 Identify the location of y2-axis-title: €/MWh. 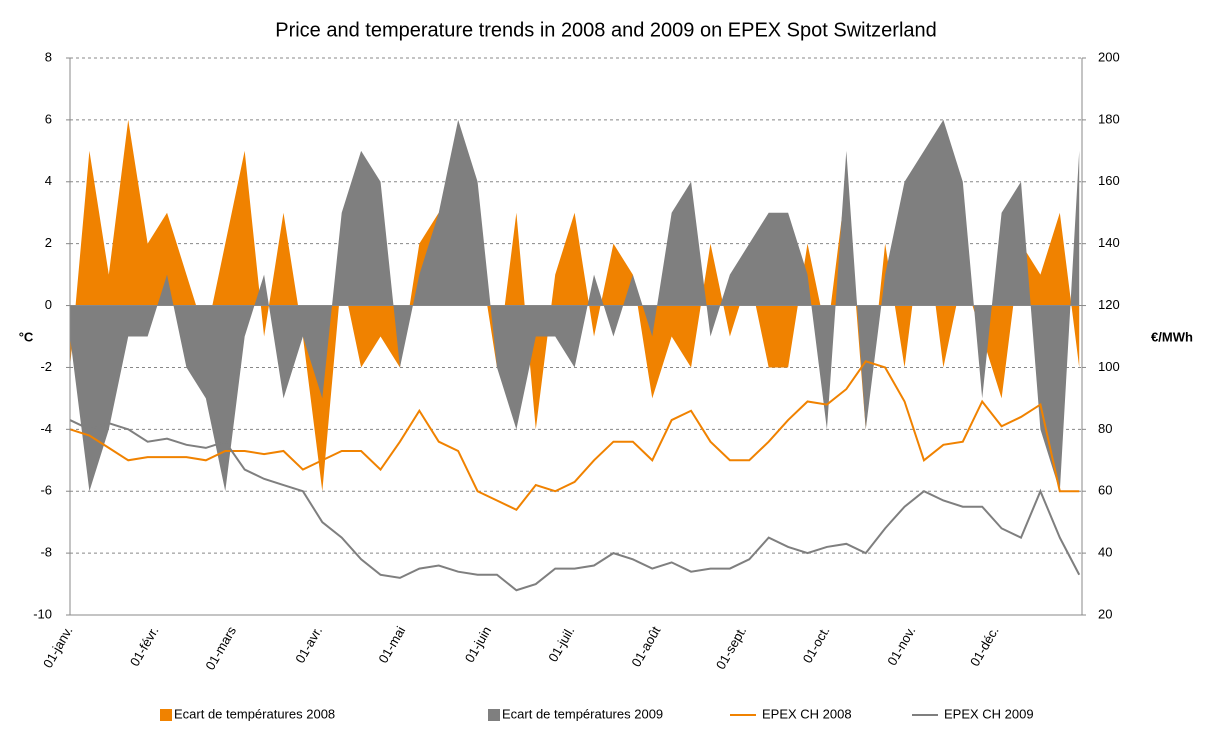
(1172, 336).